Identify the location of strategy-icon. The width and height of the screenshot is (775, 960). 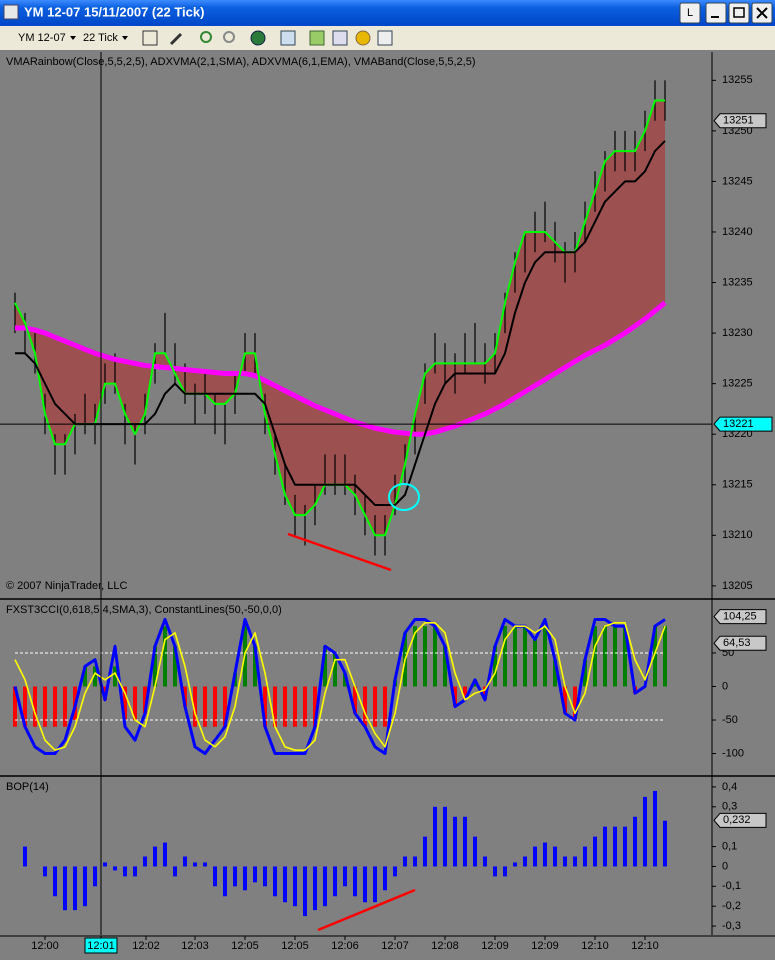
(317, 38).